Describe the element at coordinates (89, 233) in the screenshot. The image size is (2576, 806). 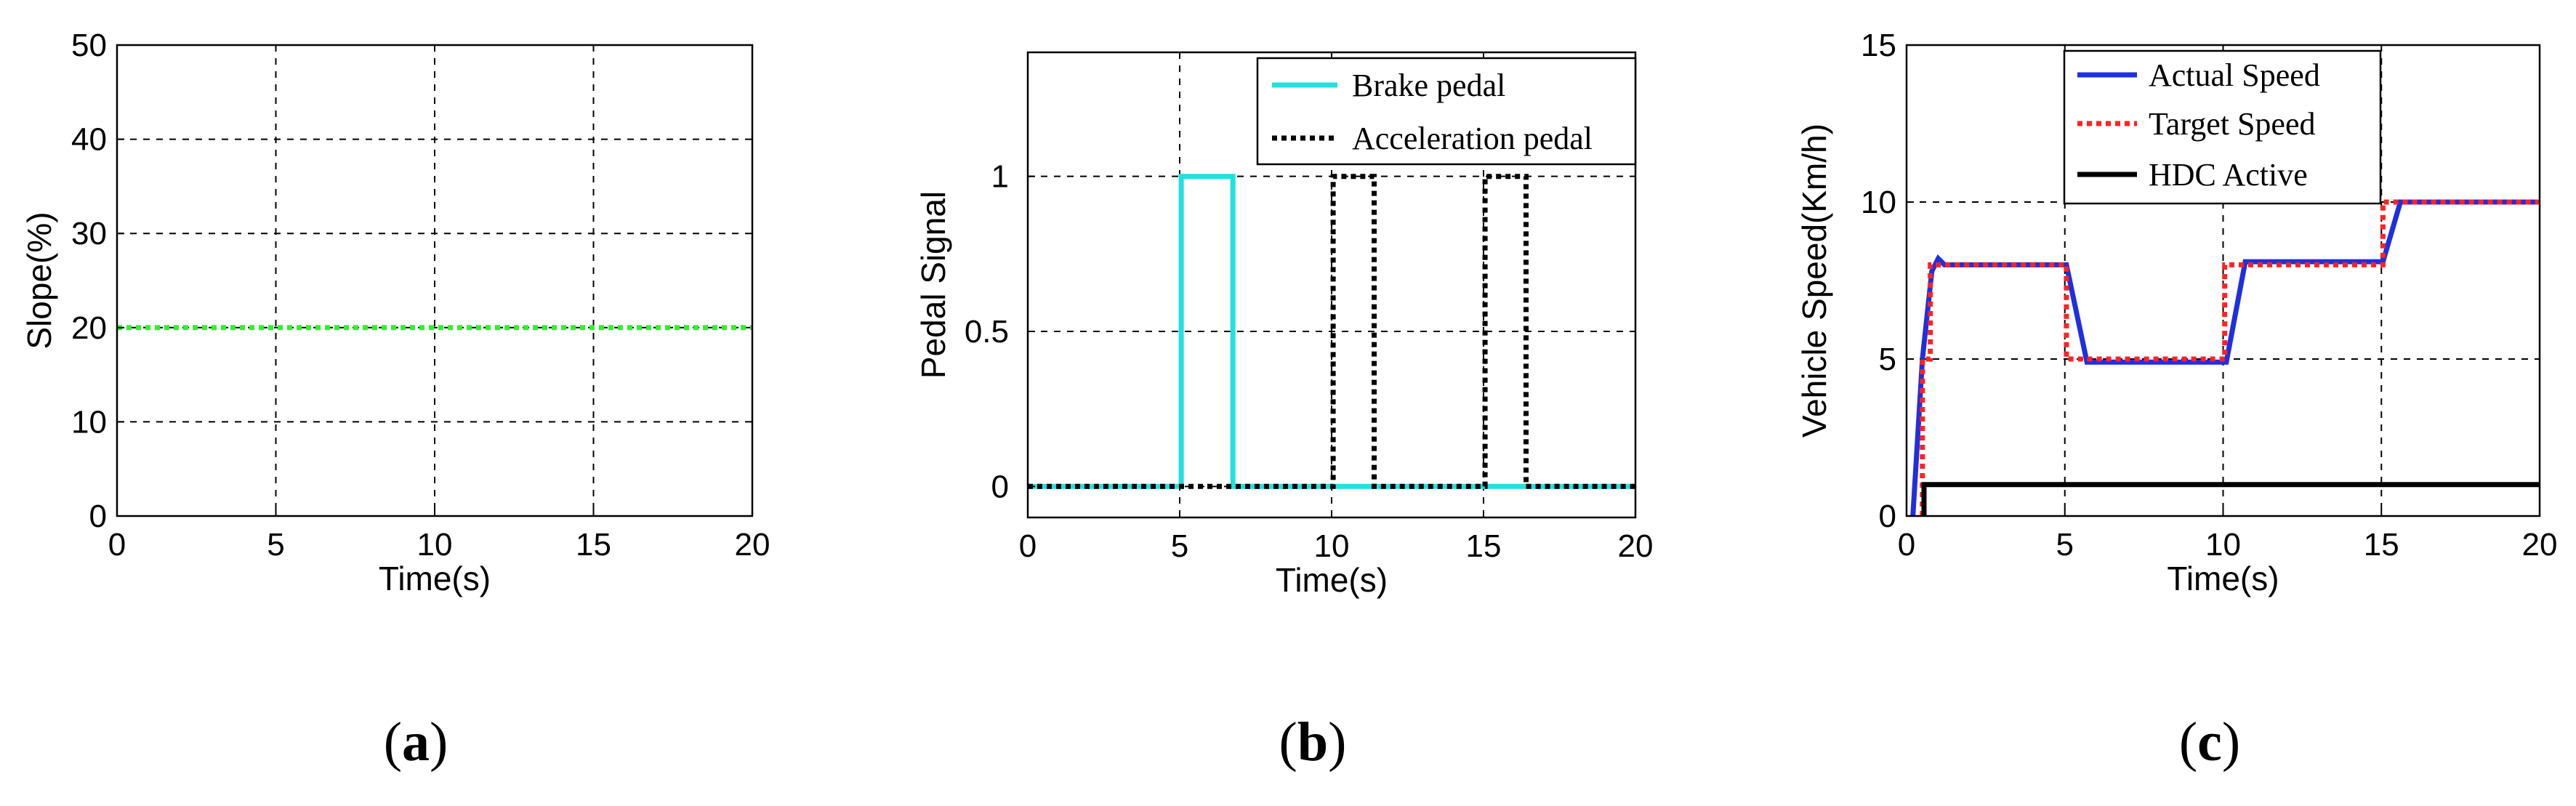
I see `y-tick-label: 30` at that location.